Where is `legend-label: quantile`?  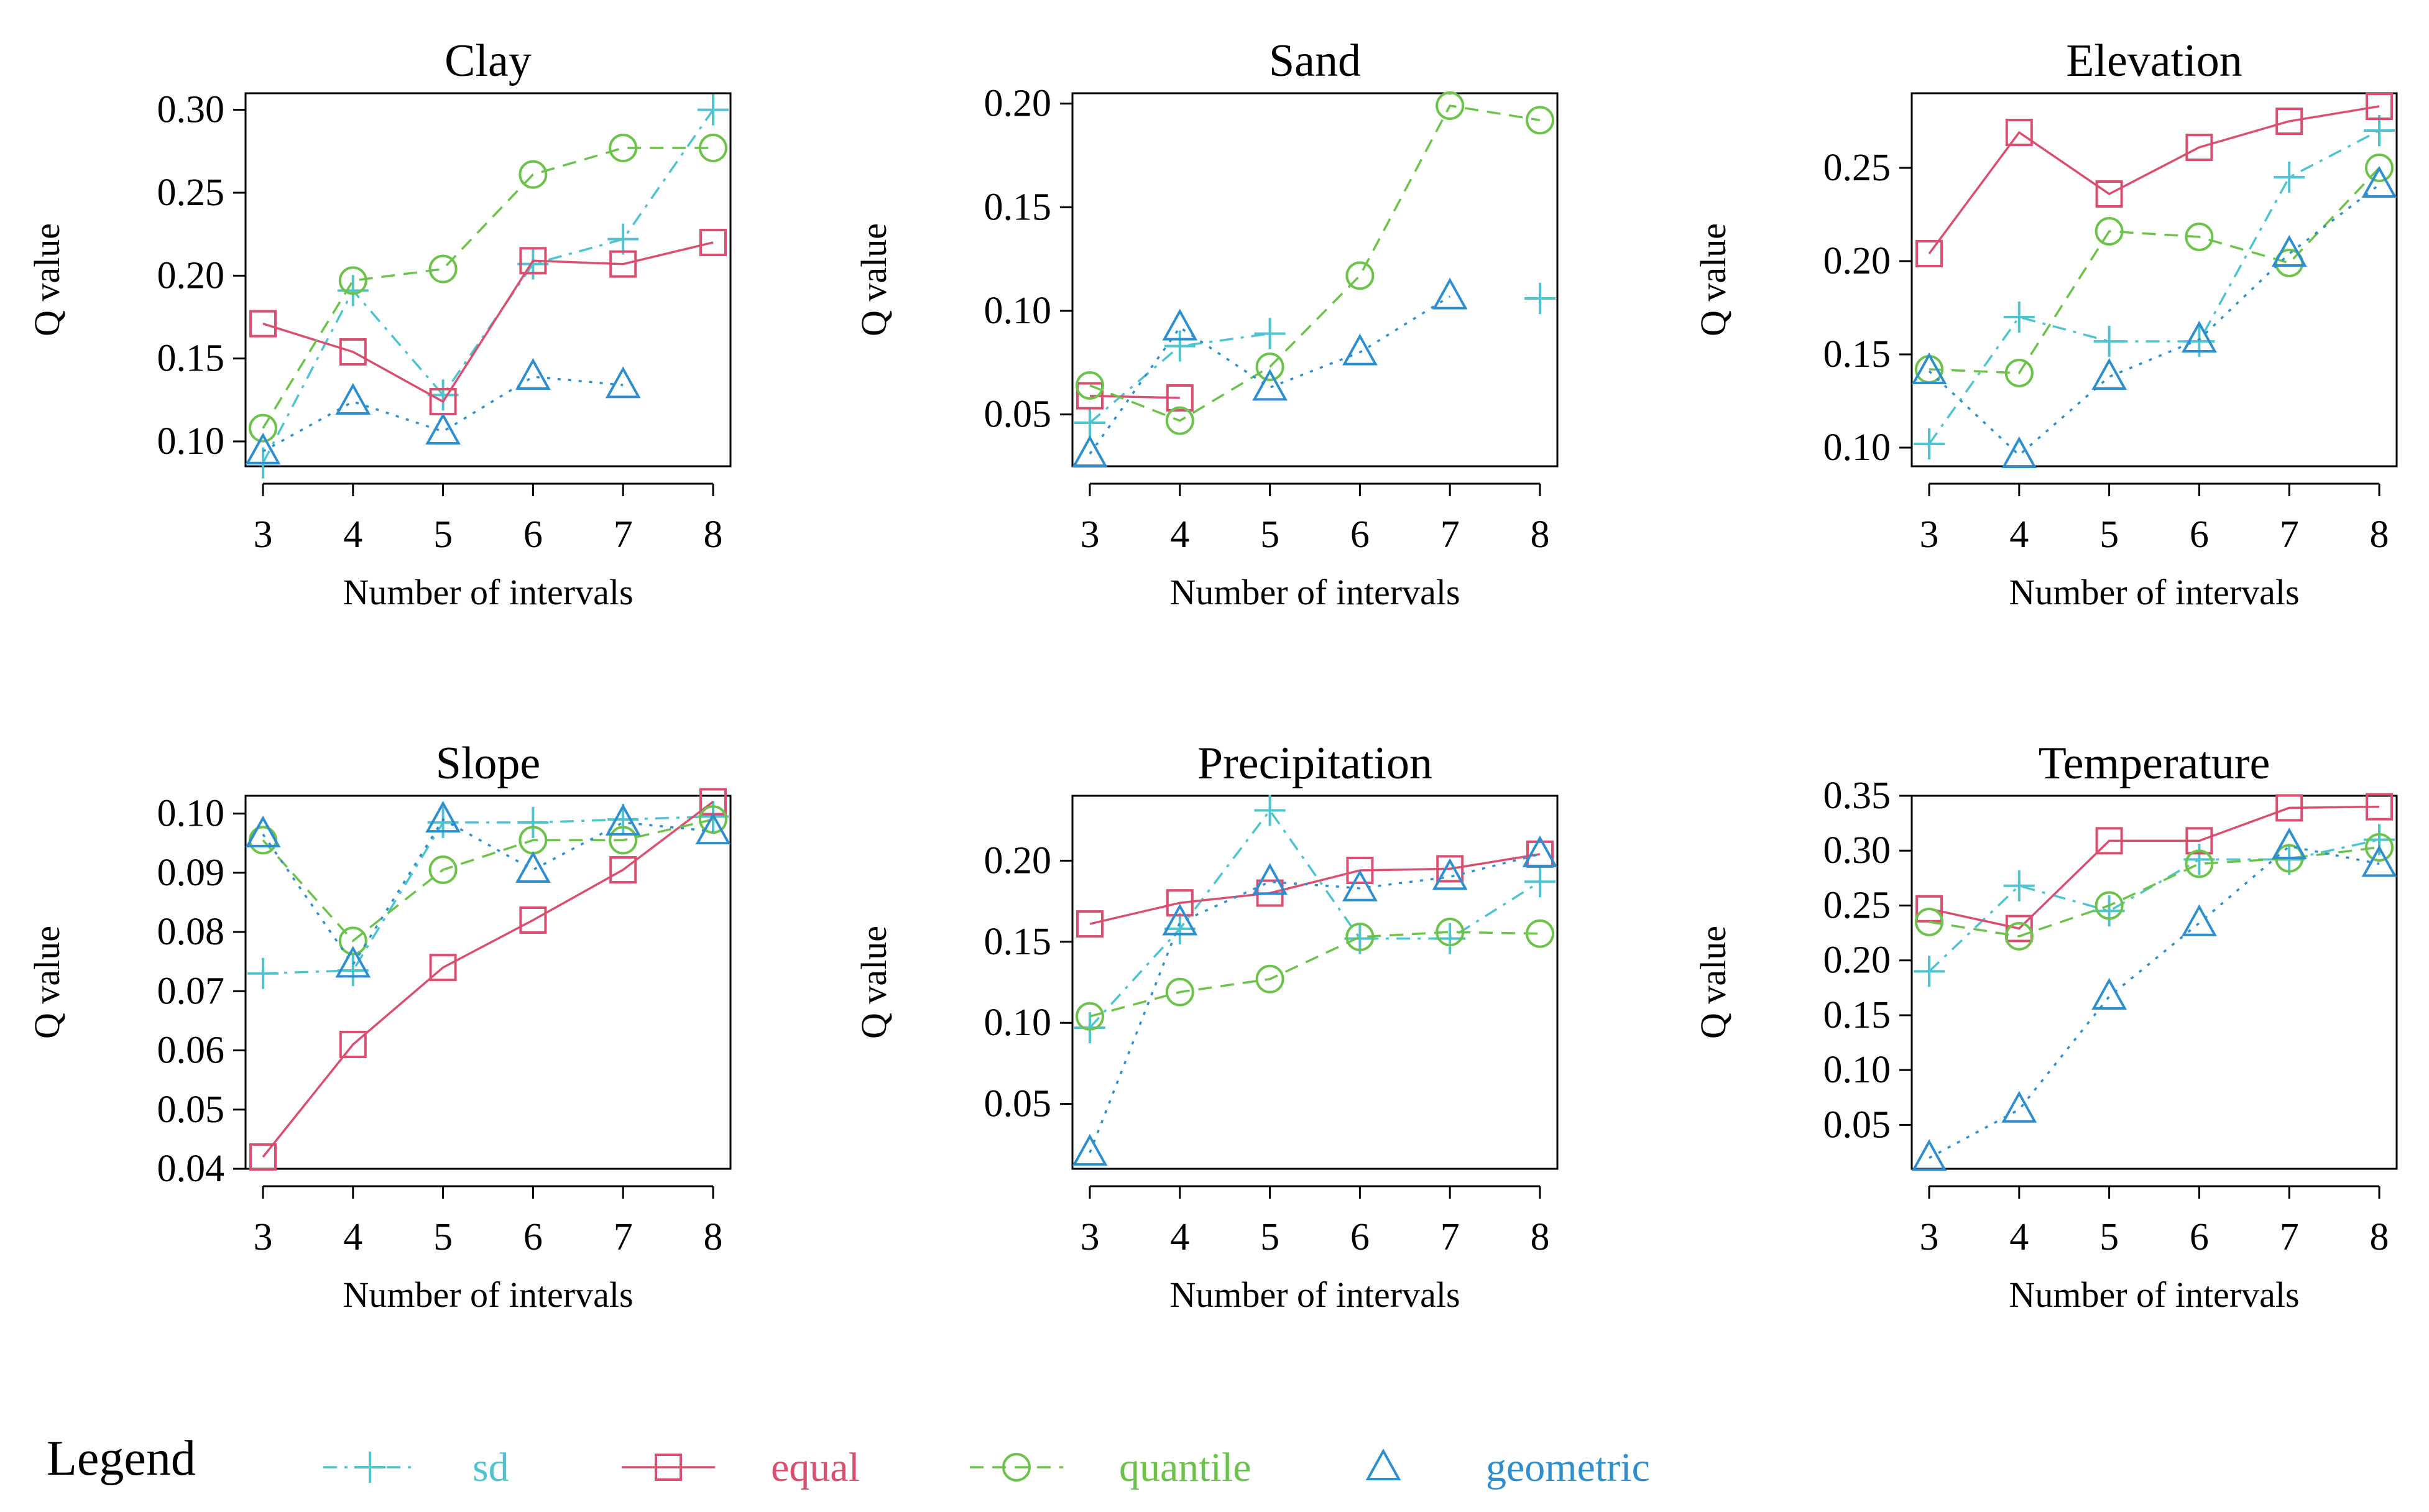
legend-label: quantile is located at coordinates (1185, 1467).